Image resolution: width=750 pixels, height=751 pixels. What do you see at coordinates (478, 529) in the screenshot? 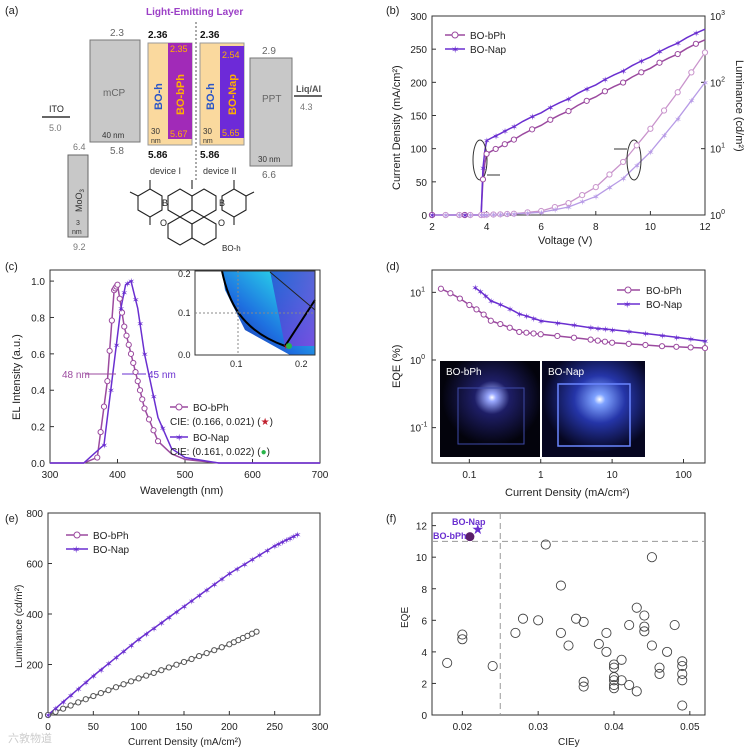
I see `f-bonap-point: ★` at bounding box center [478, 529].